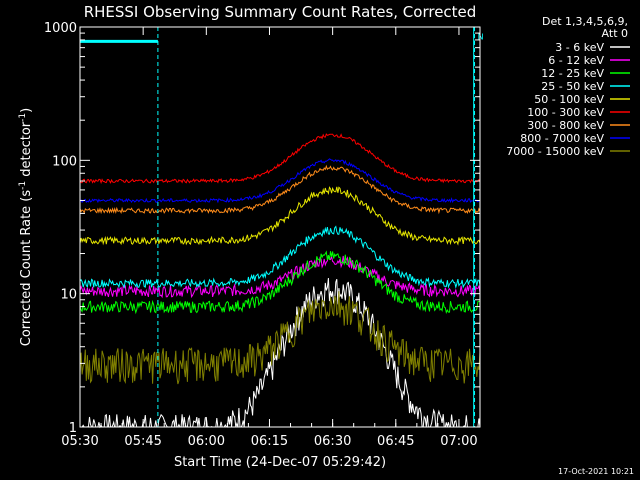 Image resolution: width=640 pixels, height=480 pixels. I want to click on x-tick-label: 06:45, so click(395, 441).